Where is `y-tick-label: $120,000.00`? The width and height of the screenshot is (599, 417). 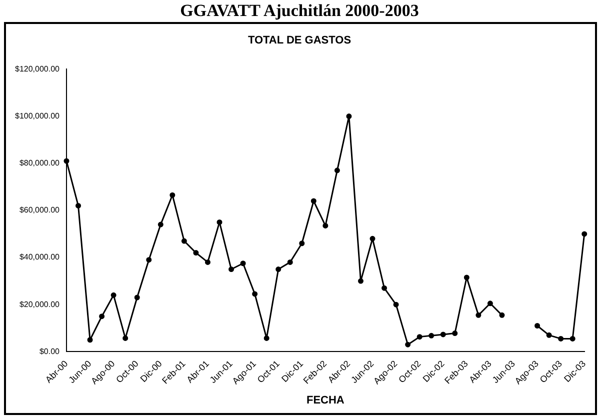
y-tick-label: $120,000.00 is located at coordinates (37, 69).